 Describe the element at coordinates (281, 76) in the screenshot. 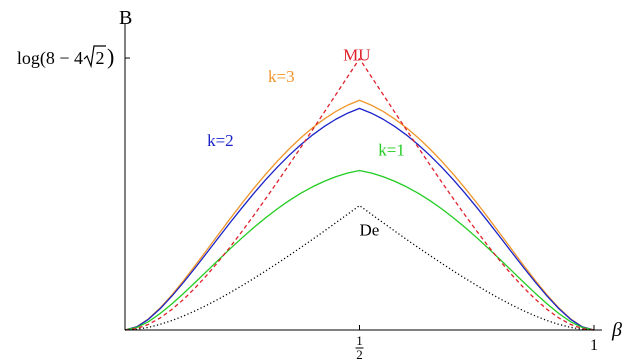

I see `annotation-k-3: k=3` at that location.